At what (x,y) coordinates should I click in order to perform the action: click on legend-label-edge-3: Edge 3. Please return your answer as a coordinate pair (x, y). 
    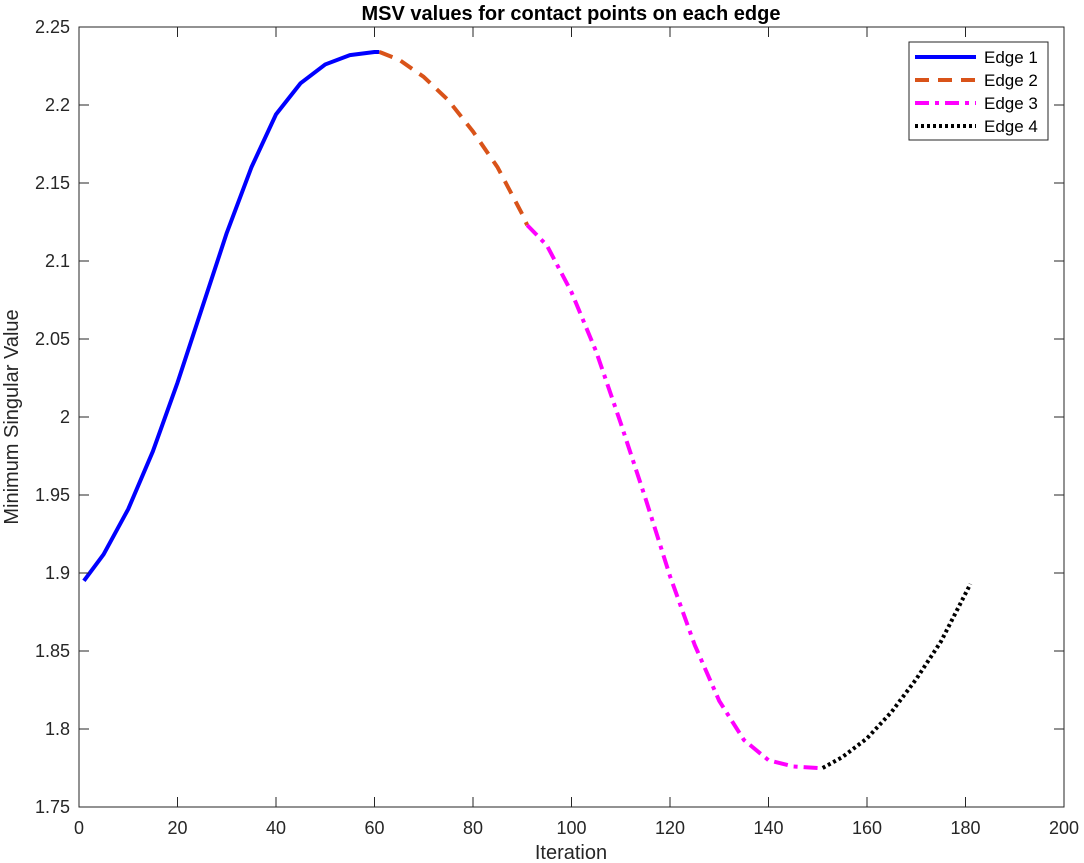
    Looking at the image, I should click on (1011, 103).